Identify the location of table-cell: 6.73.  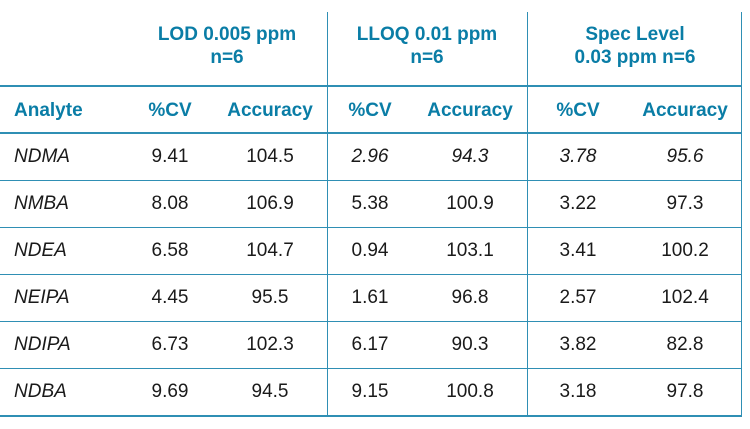
(170, 344).